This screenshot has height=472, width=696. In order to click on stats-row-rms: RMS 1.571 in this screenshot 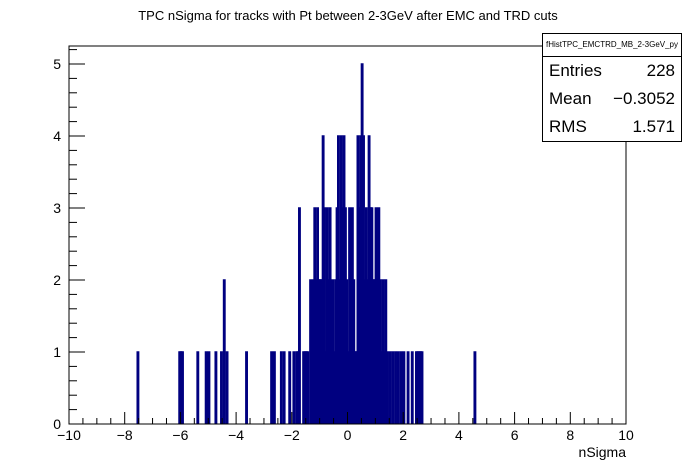, I will do `click(612, 127)`.